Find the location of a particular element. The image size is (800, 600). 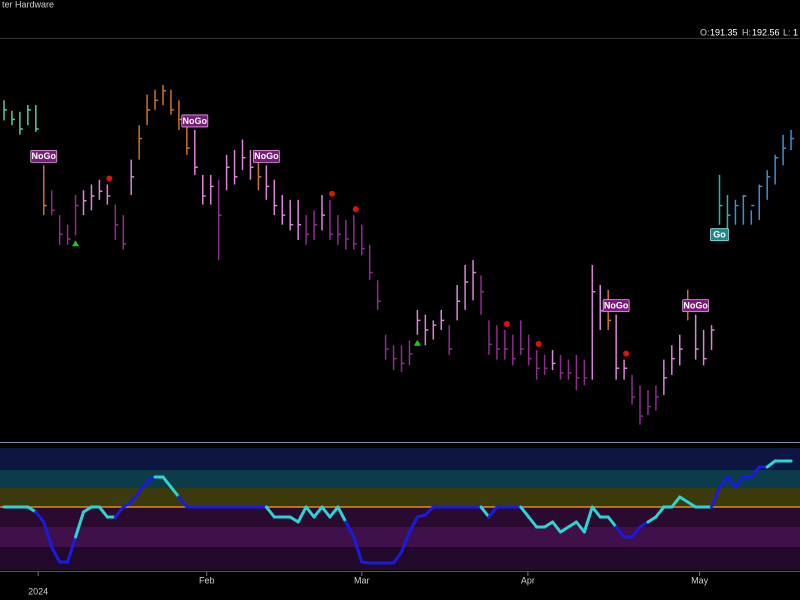

year-label: 2024 is located at coordinates (38, 591).